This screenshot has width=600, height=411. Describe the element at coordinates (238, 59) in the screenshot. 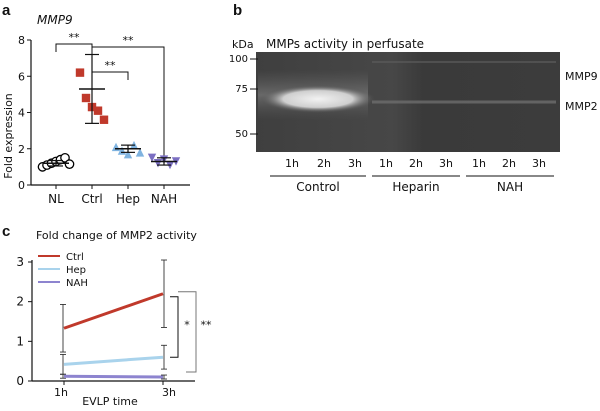

I see `marker-100: 100` at that location.